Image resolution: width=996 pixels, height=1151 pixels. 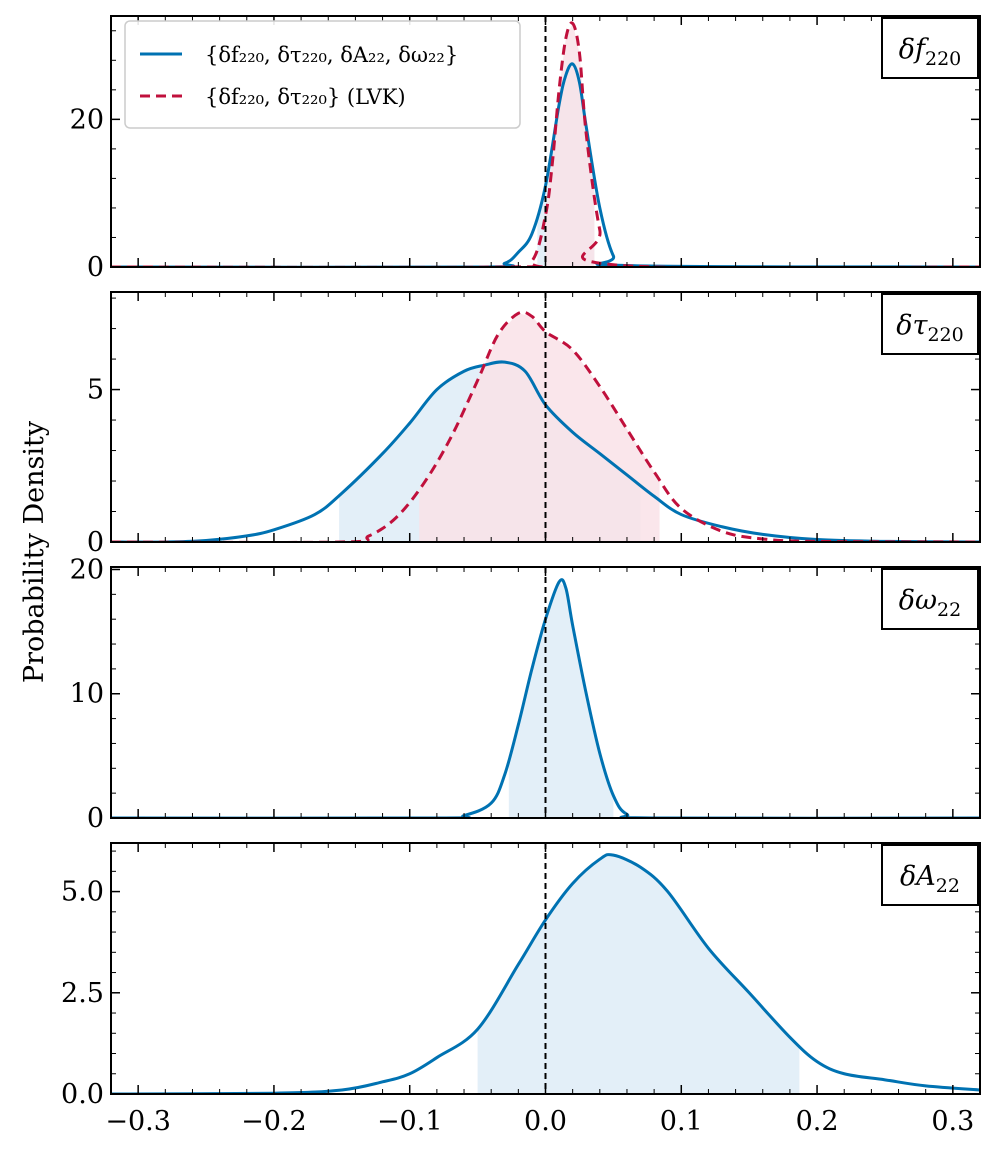 What do you see at coordinates (410, 1121) in the screenshot?
I see `x-tick-label: −0.1` at bounding box center [410, 1121].